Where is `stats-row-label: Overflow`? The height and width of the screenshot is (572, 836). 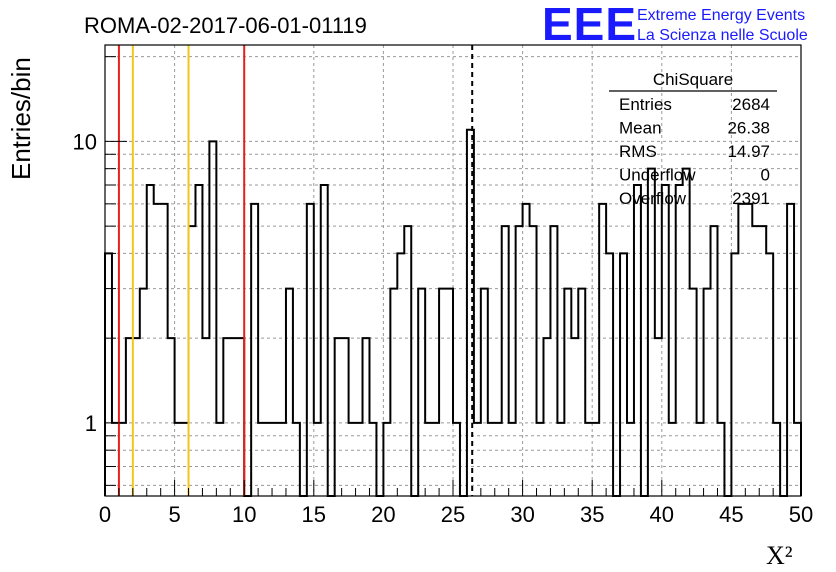
stats-row-label: Overflow is located at coordinates (653, 198).